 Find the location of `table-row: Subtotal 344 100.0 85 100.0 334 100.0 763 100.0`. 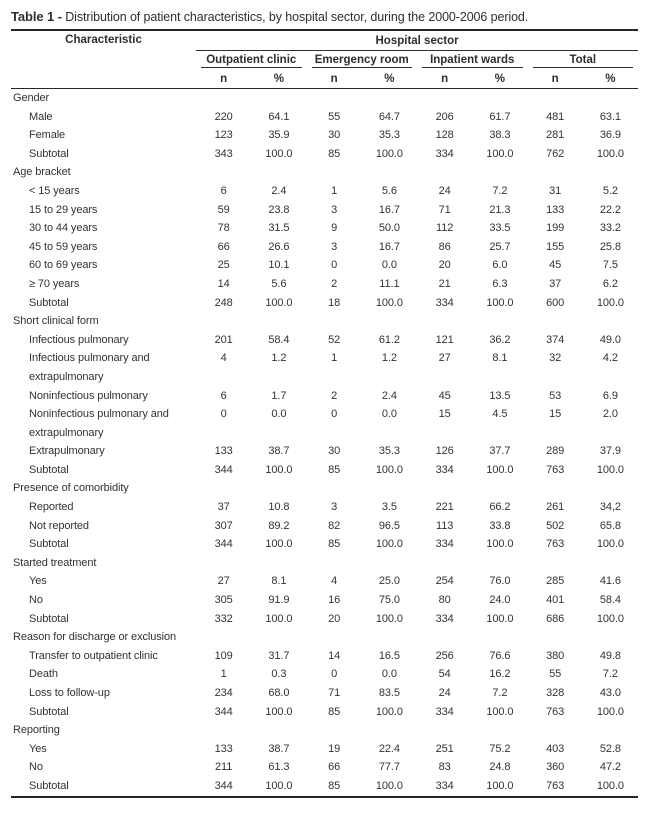

table-row: Subtotal 344 100.0 85 100.0 334 100.0 763 100.0 is located at coordinates (324, 787).